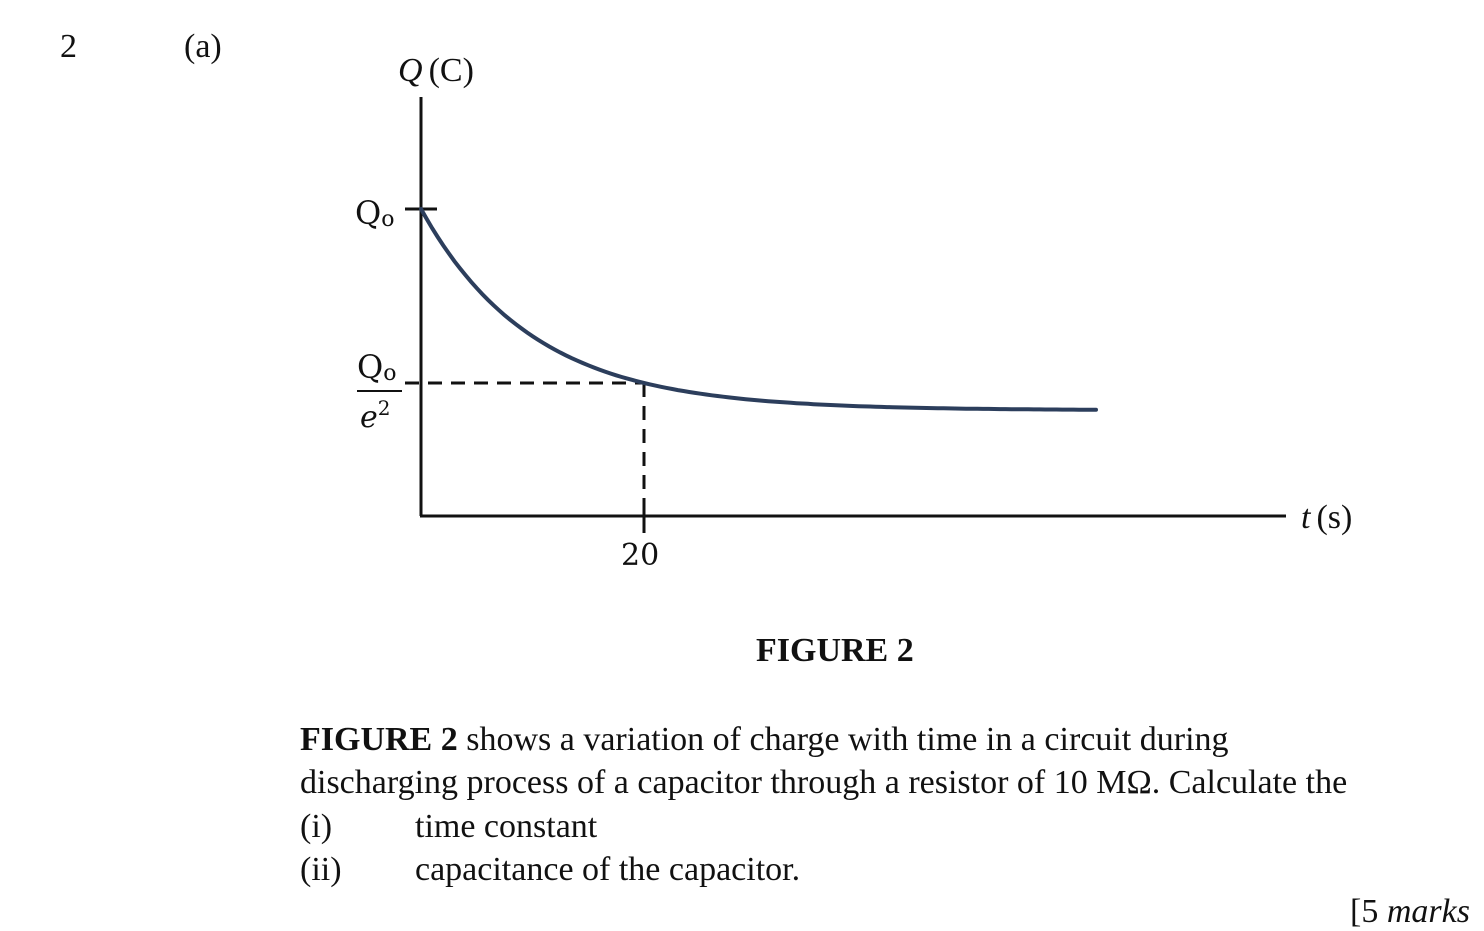  What do you see at coordinates (410, 70) in the screenshot?
I see `y-axis-symbol: Q` at bounding box center [410, 70].